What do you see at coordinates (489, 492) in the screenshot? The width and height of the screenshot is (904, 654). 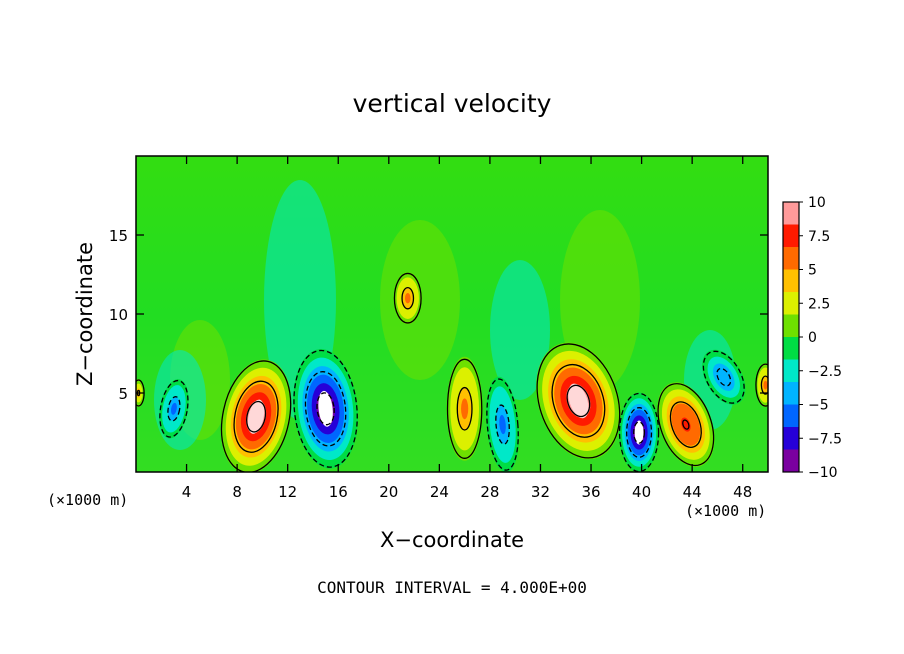 I see `x-tick-label: 28` at bounding box center [489, 492].